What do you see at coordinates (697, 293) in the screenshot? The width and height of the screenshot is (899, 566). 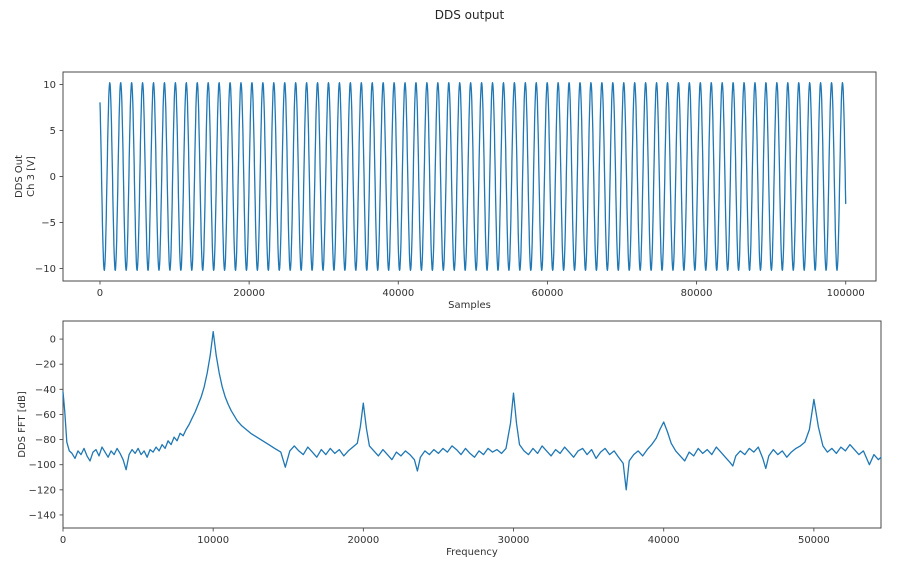 I see `x-tick-label: 80000` at bounding box center [697, 293].